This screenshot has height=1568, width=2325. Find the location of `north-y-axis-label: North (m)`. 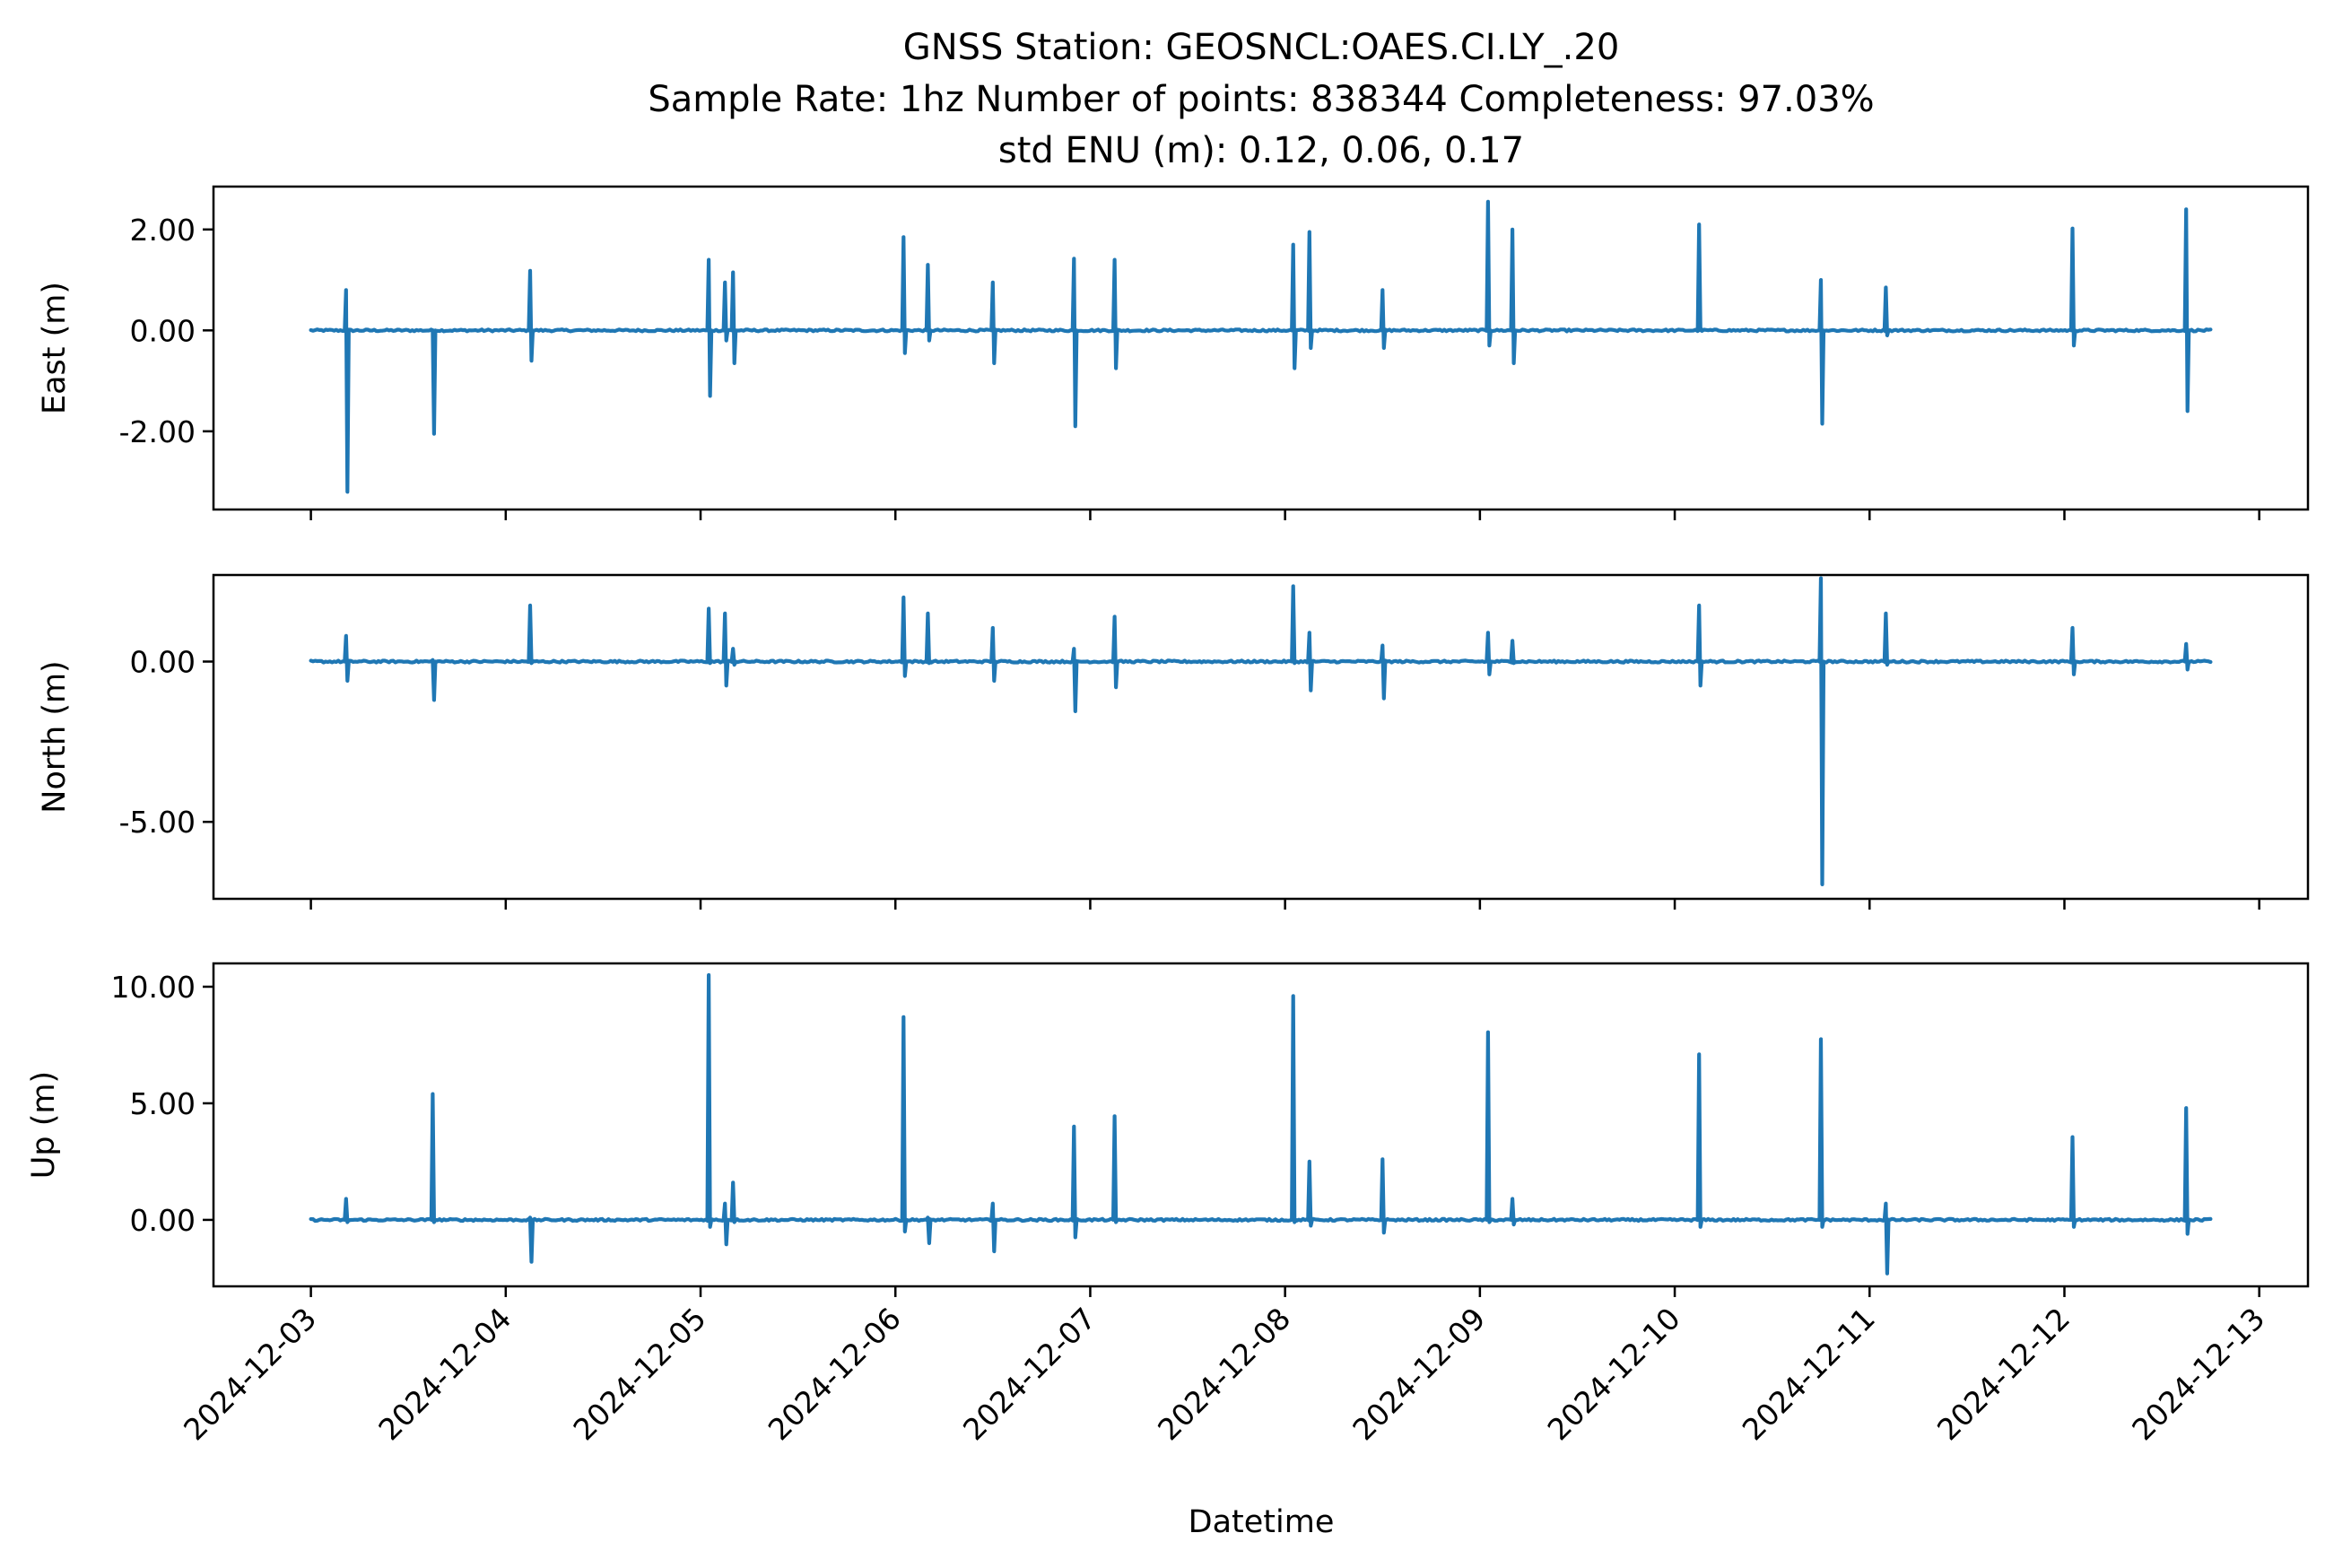

north-y-axis-label: North (m) is located at coordinates (55, 736).